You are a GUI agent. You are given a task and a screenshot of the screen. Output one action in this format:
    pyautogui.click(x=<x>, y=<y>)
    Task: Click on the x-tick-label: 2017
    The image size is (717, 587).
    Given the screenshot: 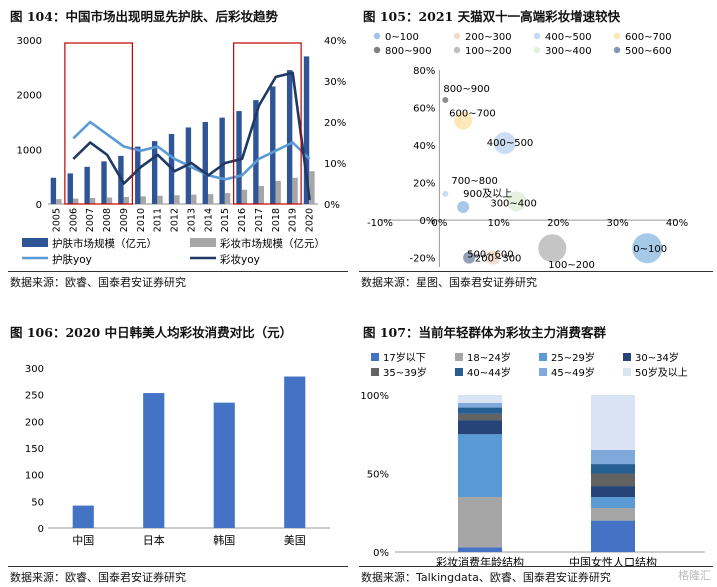 What is the action you would take?
    pyautogui.click(x=259, y=220)
    